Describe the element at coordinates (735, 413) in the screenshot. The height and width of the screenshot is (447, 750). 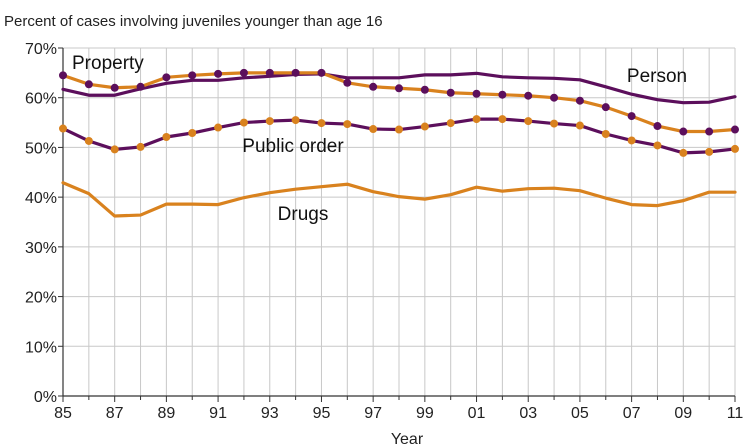
I see `x-tick-label: 11` at that location.